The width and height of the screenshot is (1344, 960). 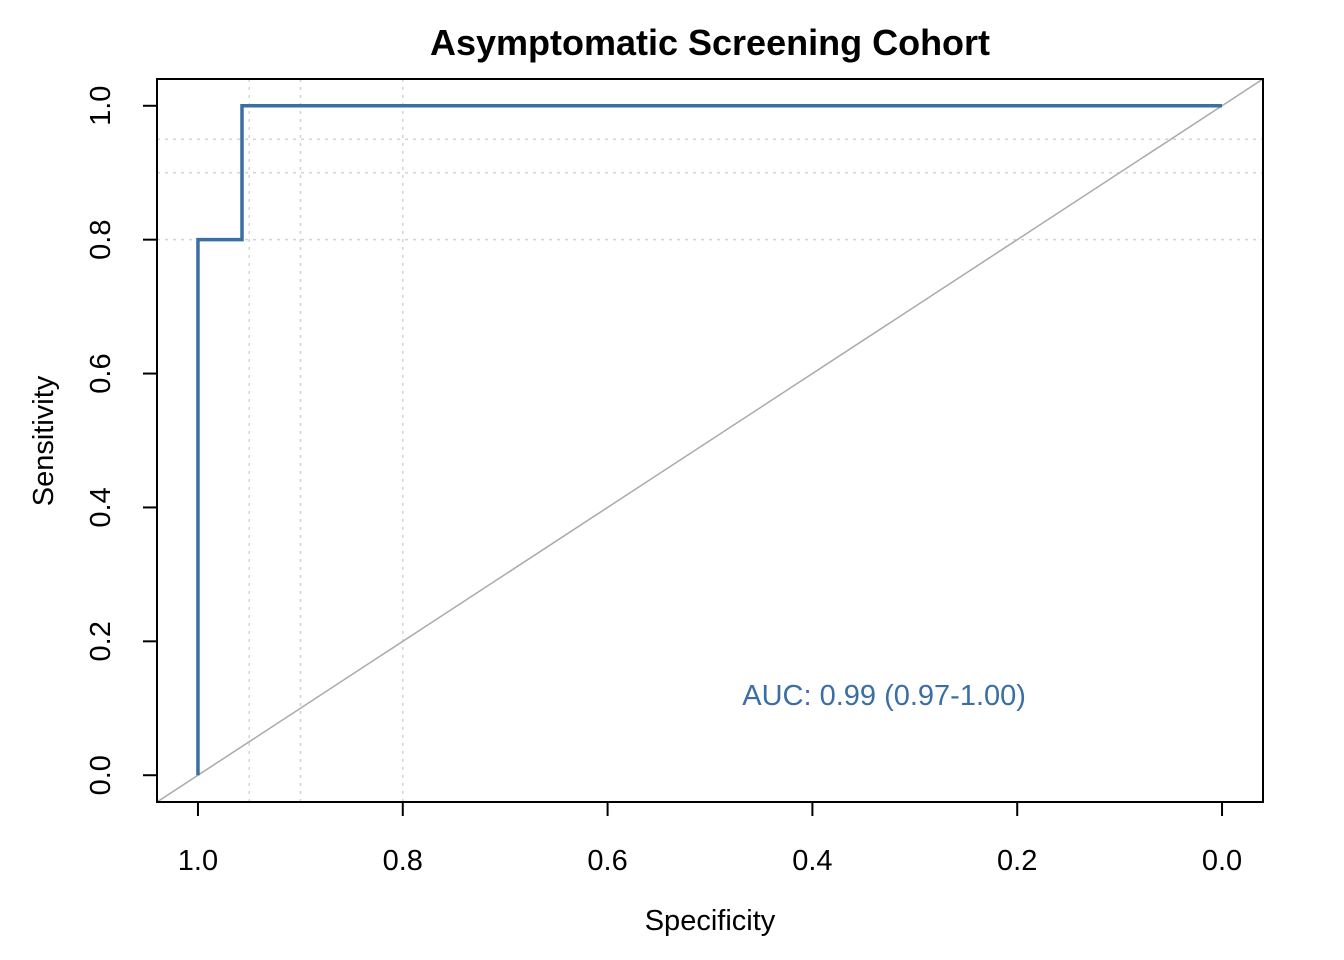 What do you see at coordinates (710, 839) in the screenshot?
I see `x-axis: 1.0 0.8 0.6 0.4 0.2 0.0` at bounding box center [710, 839].